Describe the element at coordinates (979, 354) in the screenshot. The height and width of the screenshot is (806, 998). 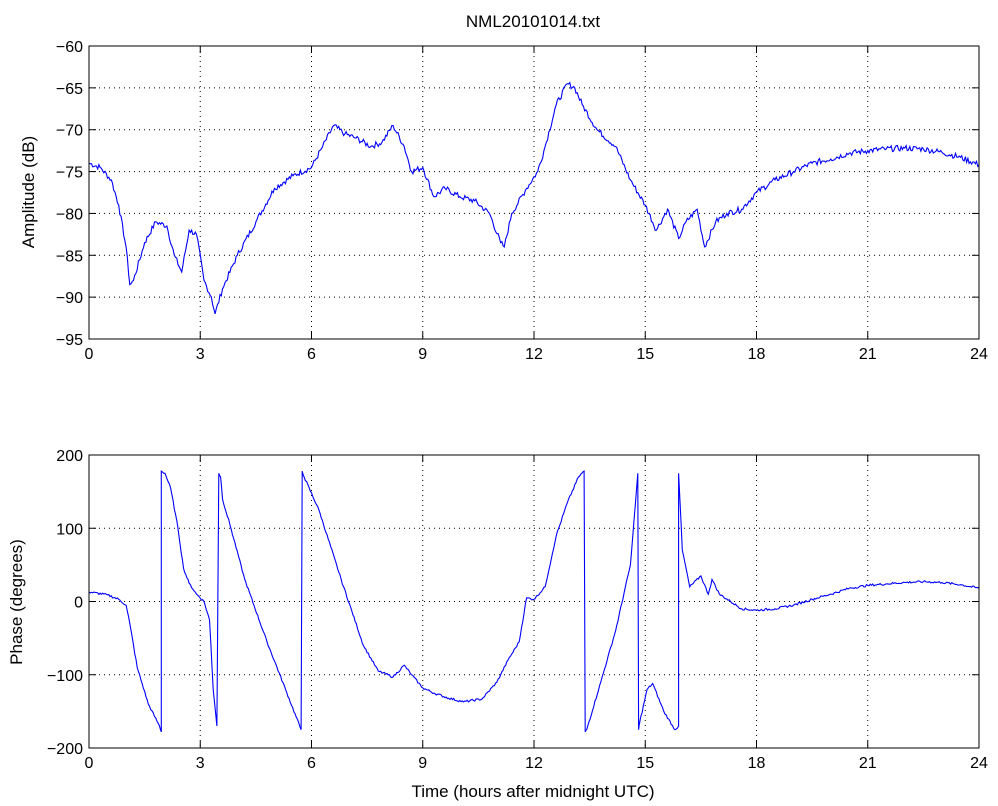
I see `amplitude-x-tick-label: 24` at that location.